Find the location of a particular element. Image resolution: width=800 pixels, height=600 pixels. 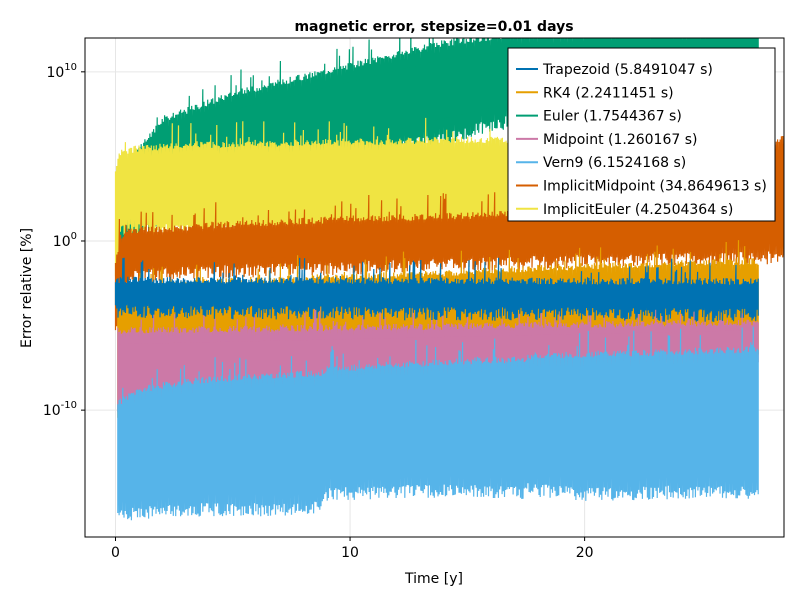

x-axis-label: Time [y] is located at coordinates (433, 579).